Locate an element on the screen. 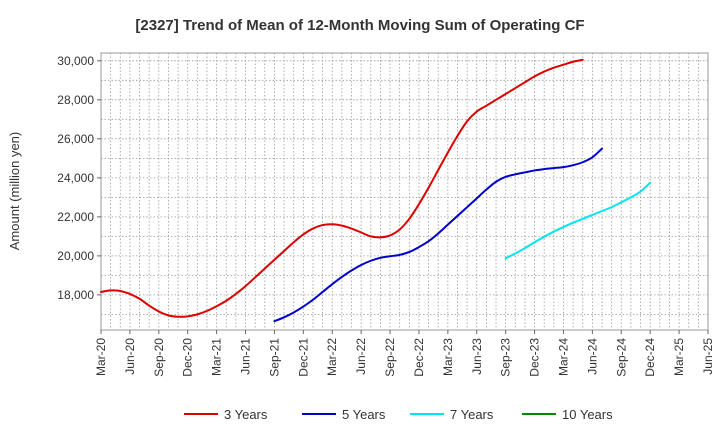 Image resolution: width=720 pixels, height=440 pixels. x-tick-label: Mar-25 is located at coordinates (679, 357).